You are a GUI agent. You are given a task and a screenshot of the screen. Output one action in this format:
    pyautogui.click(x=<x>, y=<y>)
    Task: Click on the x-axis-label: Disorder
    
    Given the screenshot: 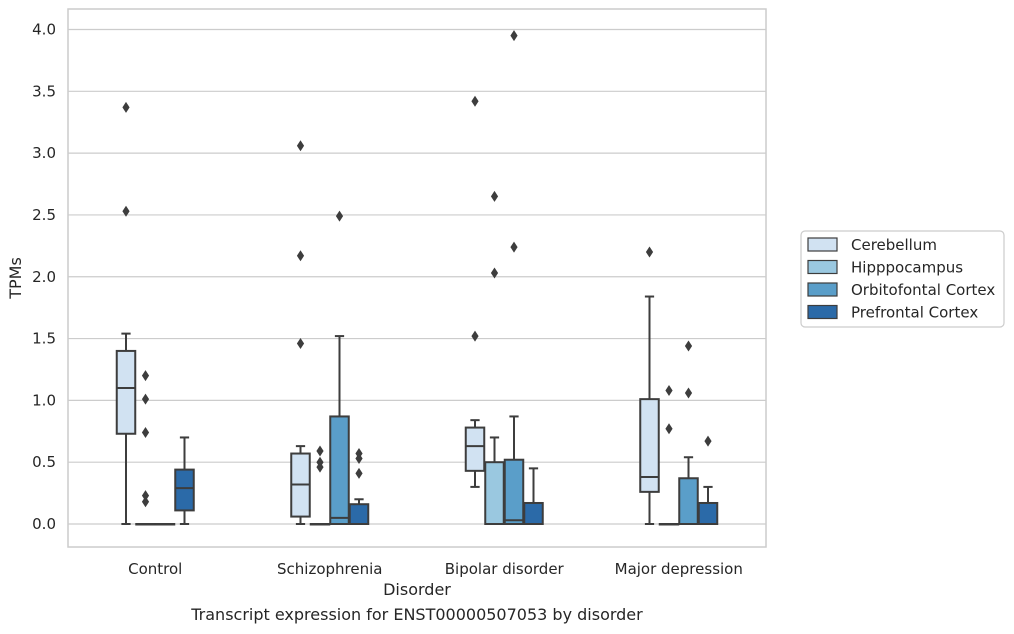 What is the action you would take?
    pyautogui.click(x=417, y=589)
    